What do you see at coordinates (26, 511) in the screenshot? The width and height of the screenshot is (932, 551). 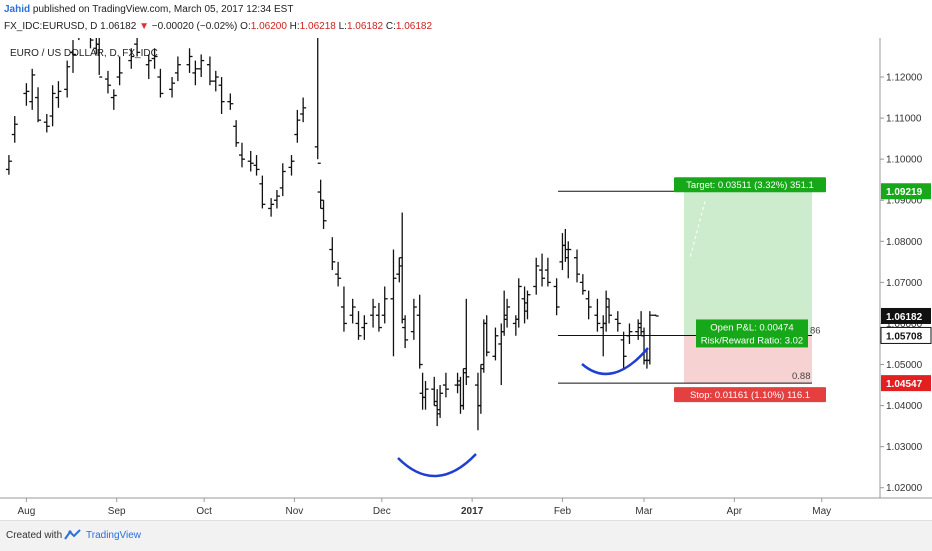 I see `x-tick-label: Aug` at bounding box center [26, 511].